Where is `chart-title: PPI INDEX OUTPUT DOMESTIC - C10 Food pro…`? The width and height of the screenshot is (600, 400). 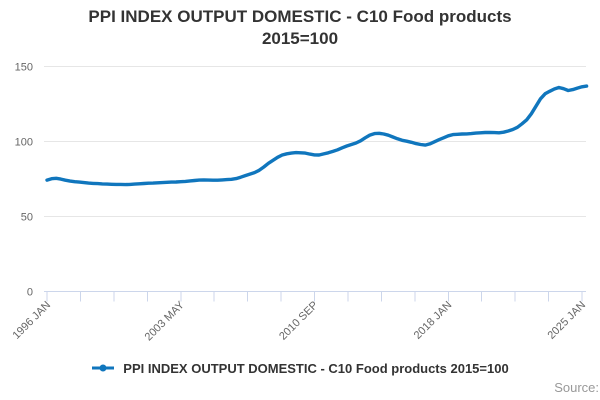 chart-title: PPI INDEX OUTPUT DOMESTIC - C10 Food pro… is located at coordinates (300, 28).